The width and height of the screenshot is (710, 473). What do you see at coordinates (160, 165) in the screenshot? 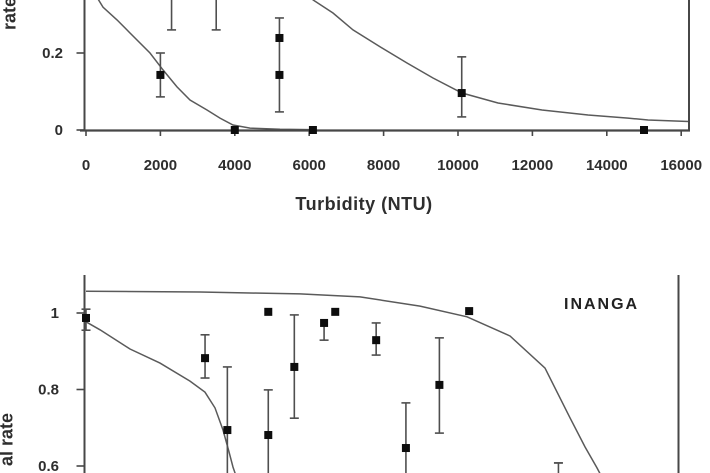
I see `x-tick-label: 2000` at bounding box center [160, 165].